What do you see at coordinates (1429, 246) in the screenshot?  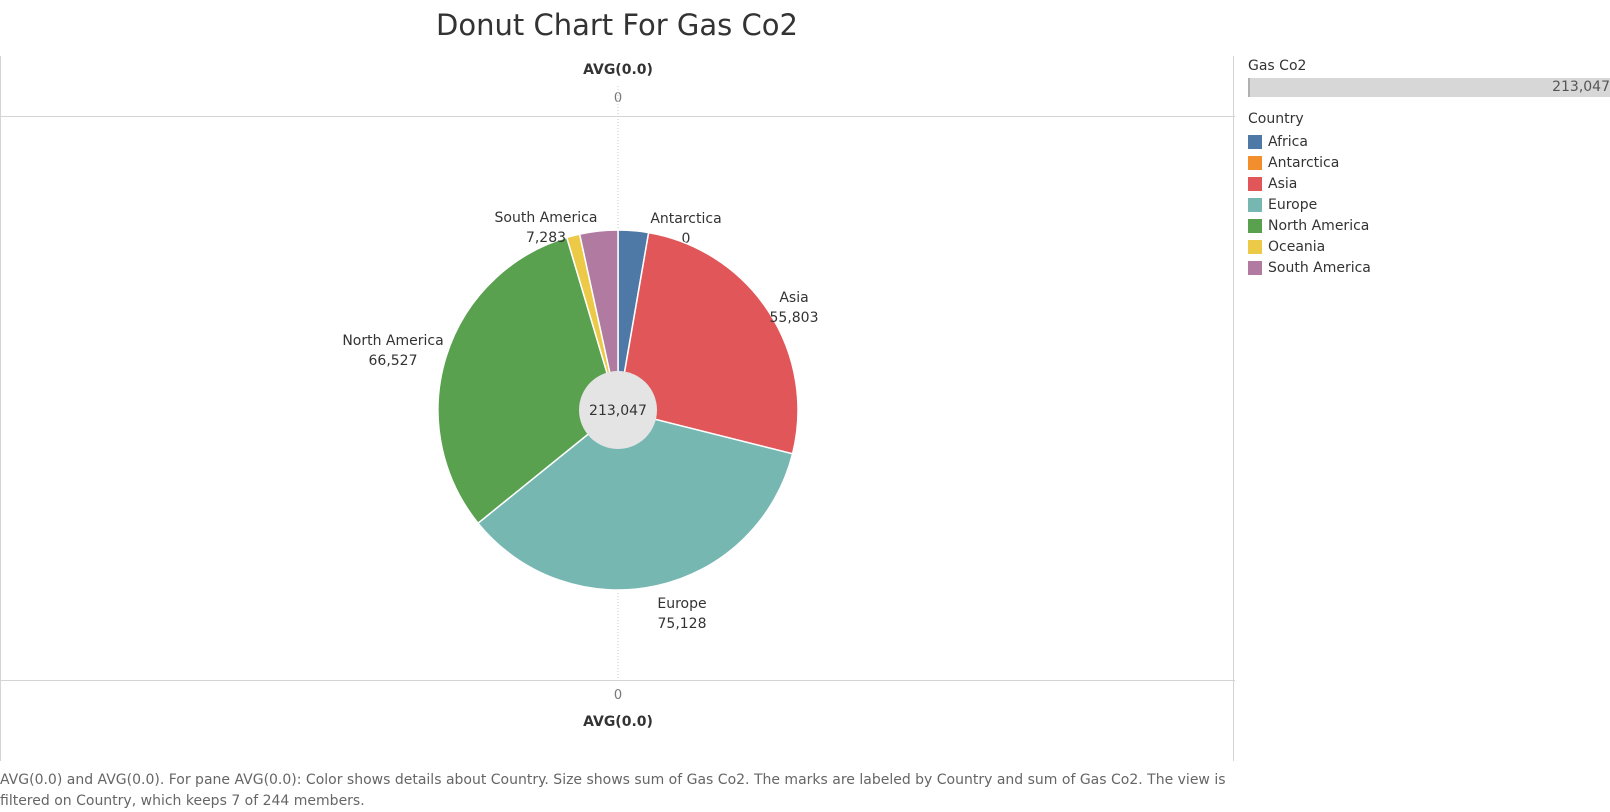 I see `legend-item: Oceania` at bounding box center [1429, 246].